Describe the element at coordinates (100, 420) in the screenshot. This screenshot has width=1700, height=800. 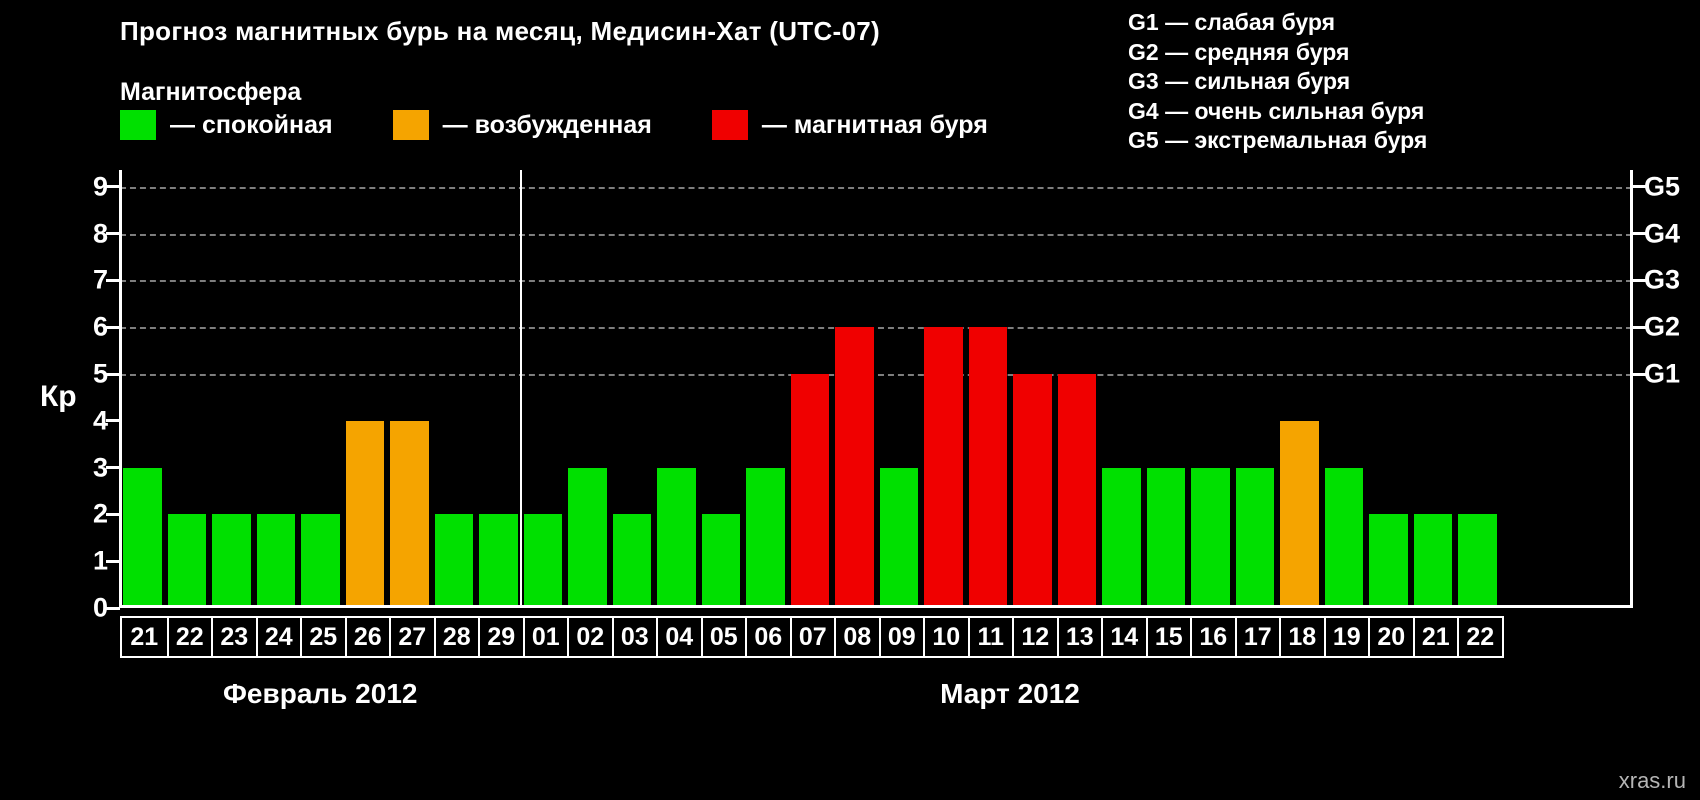
I see `y-tick-label-4: 4` at that location.